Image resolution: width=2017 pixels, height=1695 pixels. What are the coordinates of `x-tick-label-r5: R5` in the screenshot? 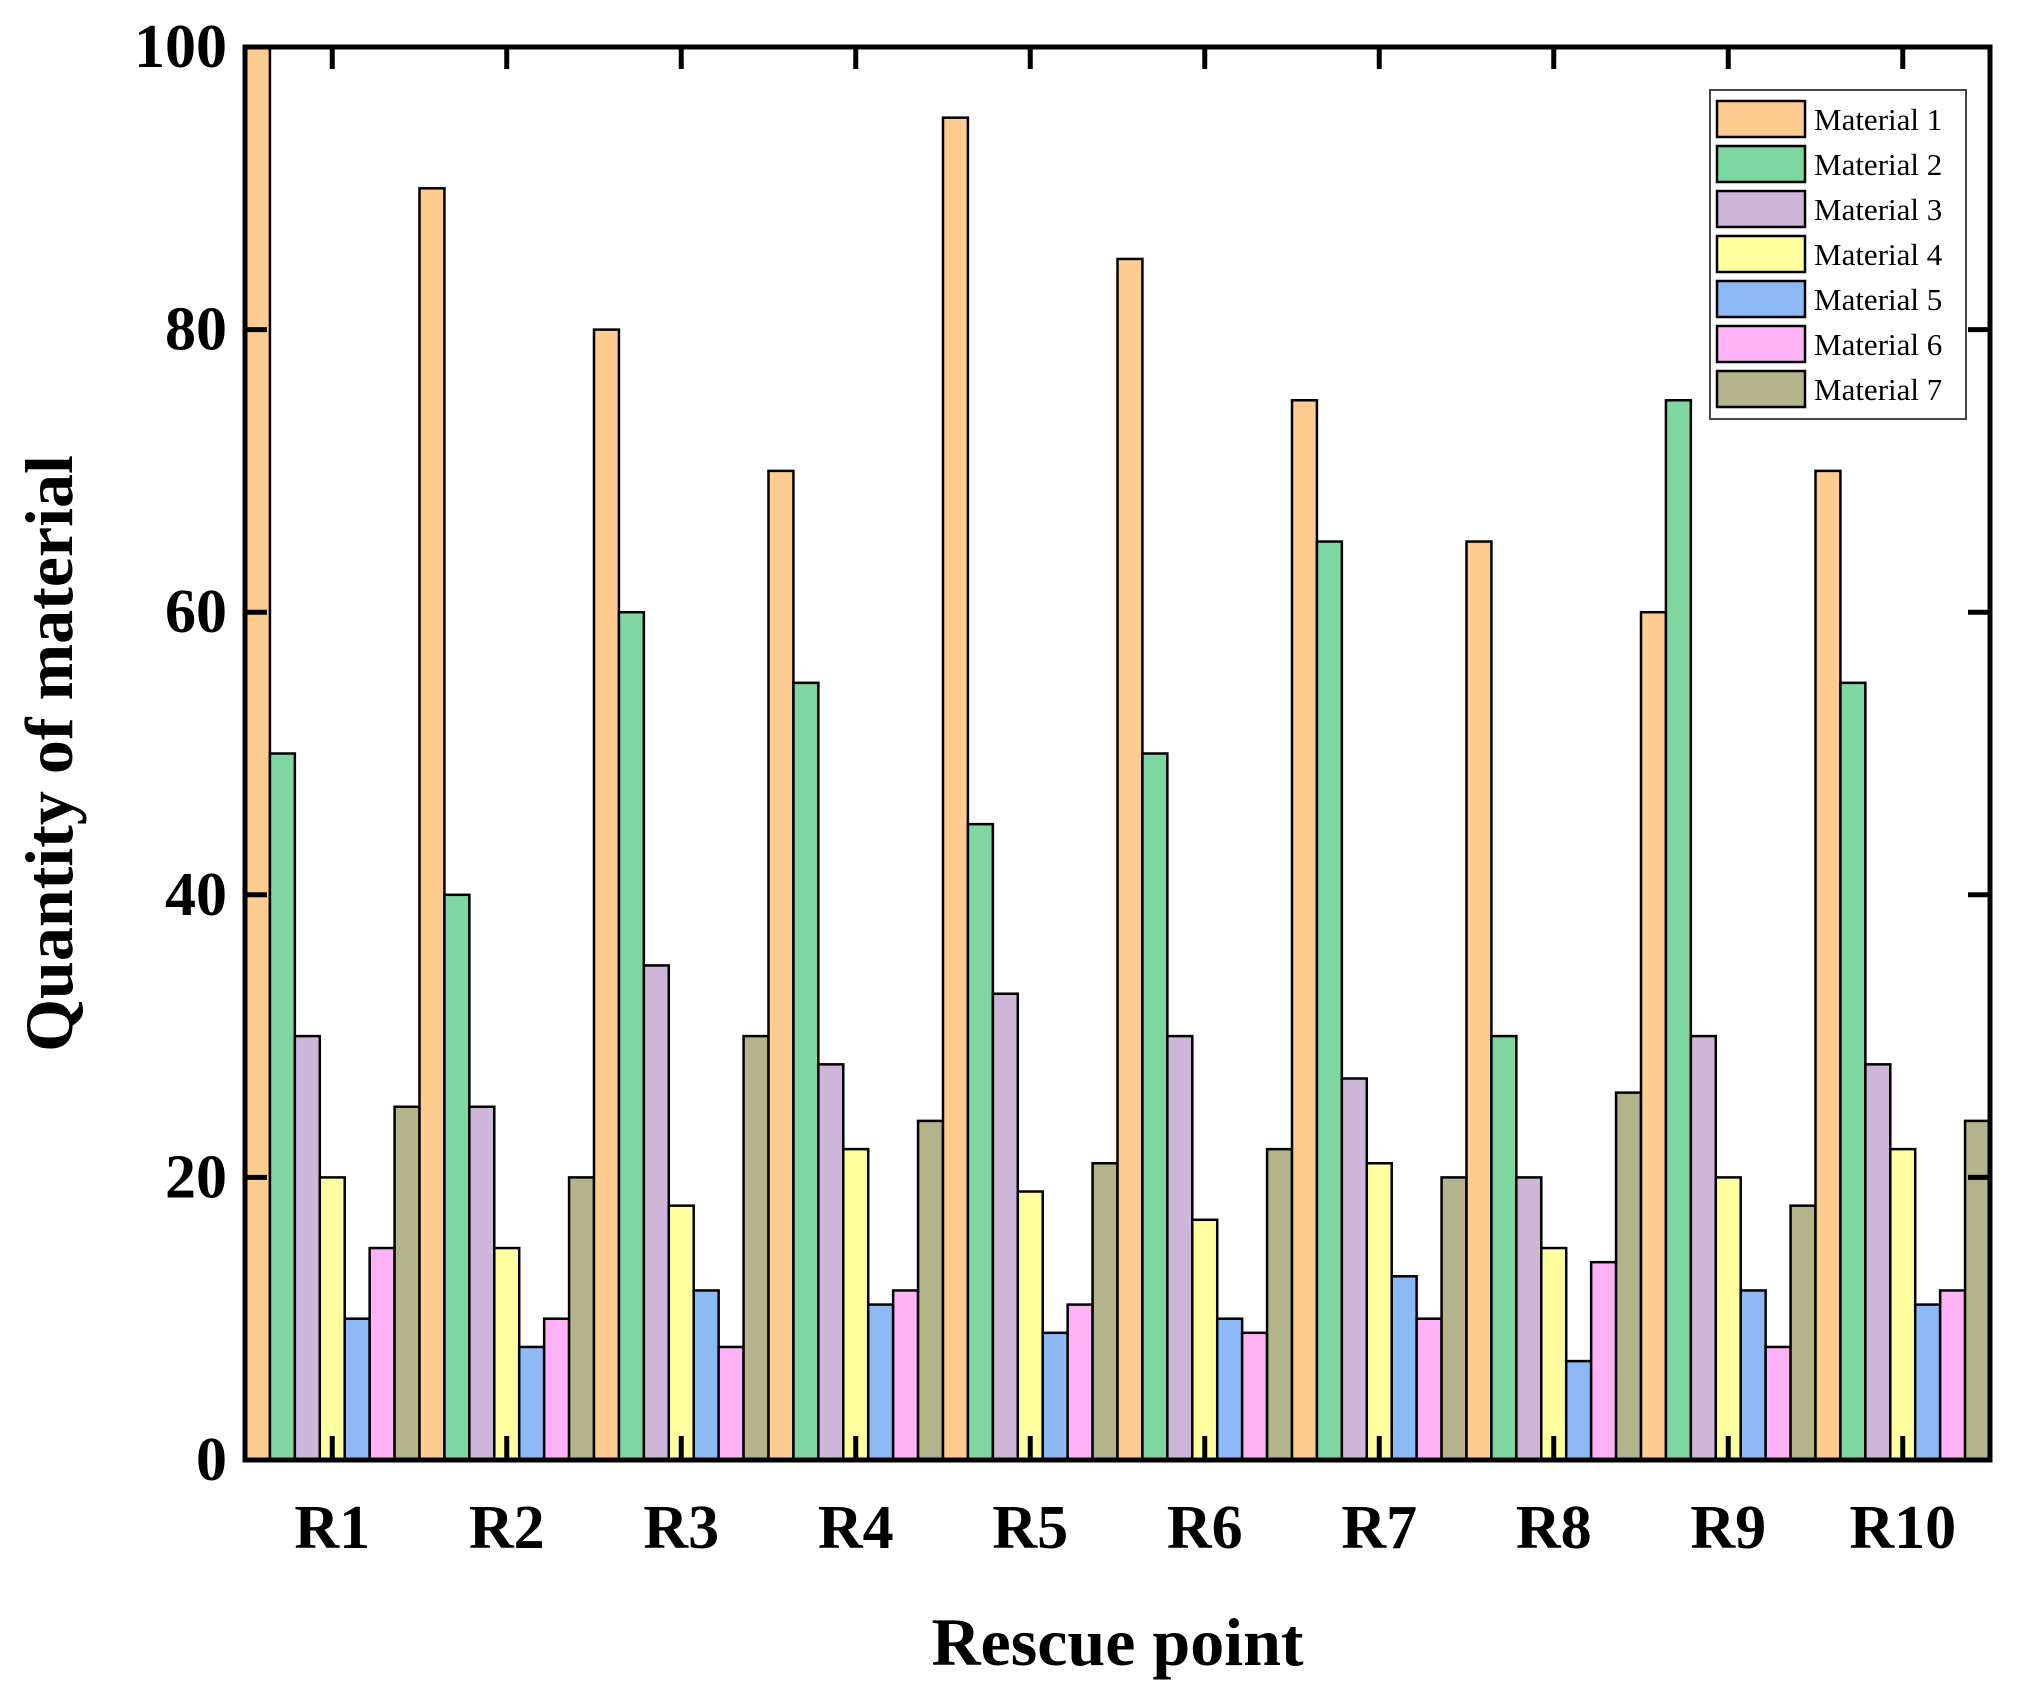 It's located at (1030, 1528).